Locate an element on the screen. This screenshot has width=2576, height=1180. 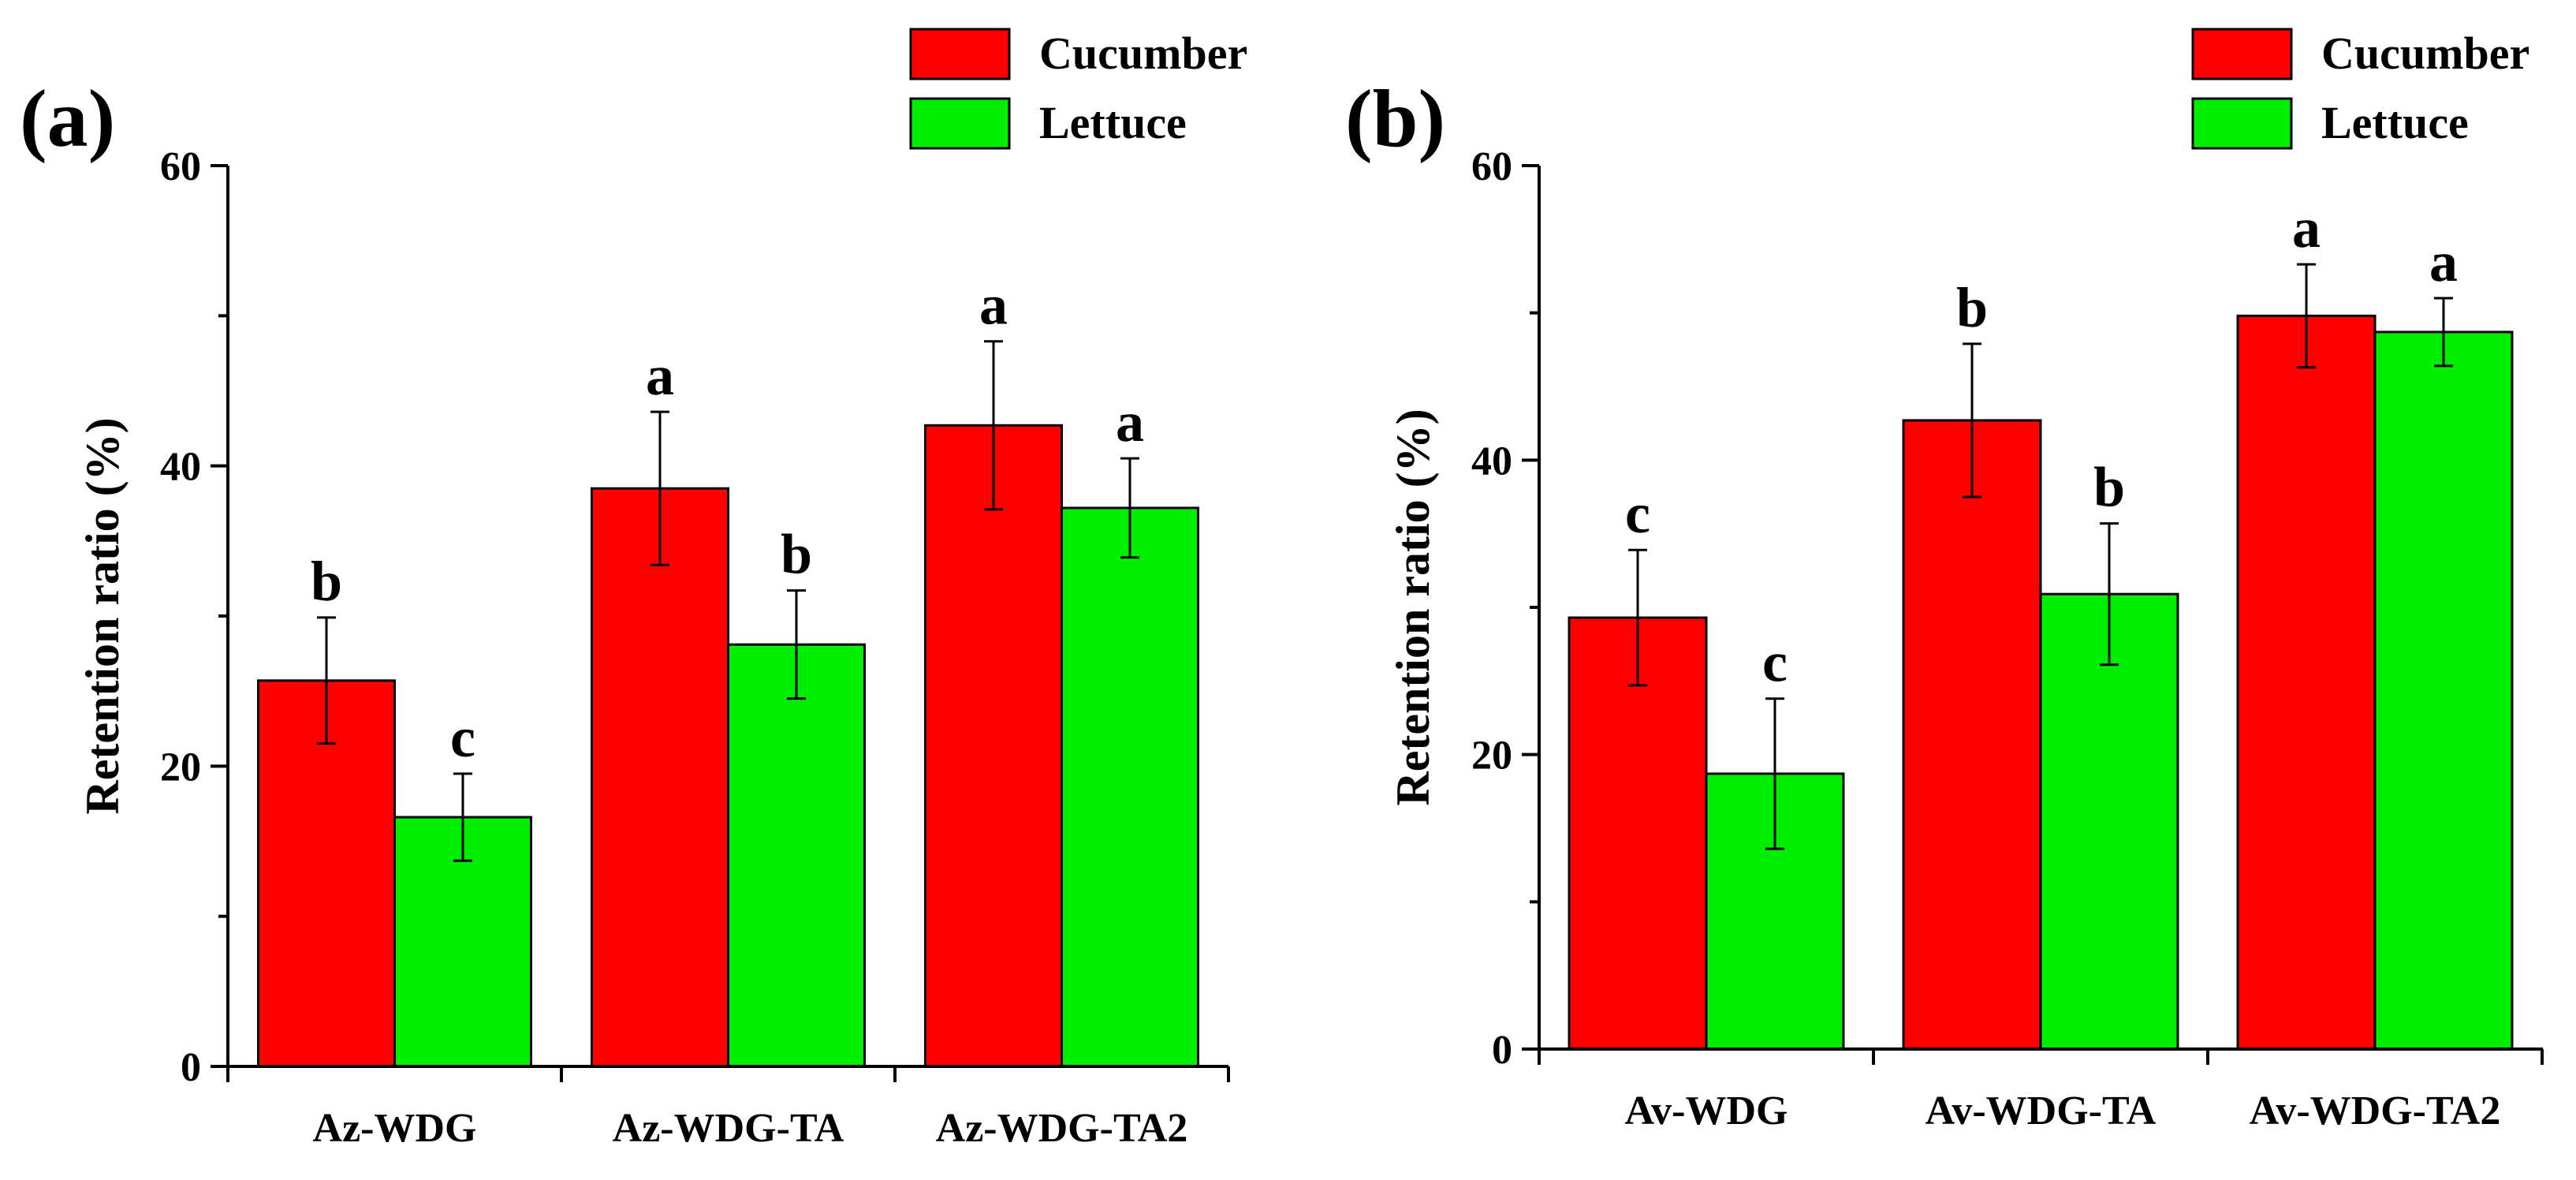
x-tick-label: Av-WDG-TA2 is located at coordinates (2376, 1111).